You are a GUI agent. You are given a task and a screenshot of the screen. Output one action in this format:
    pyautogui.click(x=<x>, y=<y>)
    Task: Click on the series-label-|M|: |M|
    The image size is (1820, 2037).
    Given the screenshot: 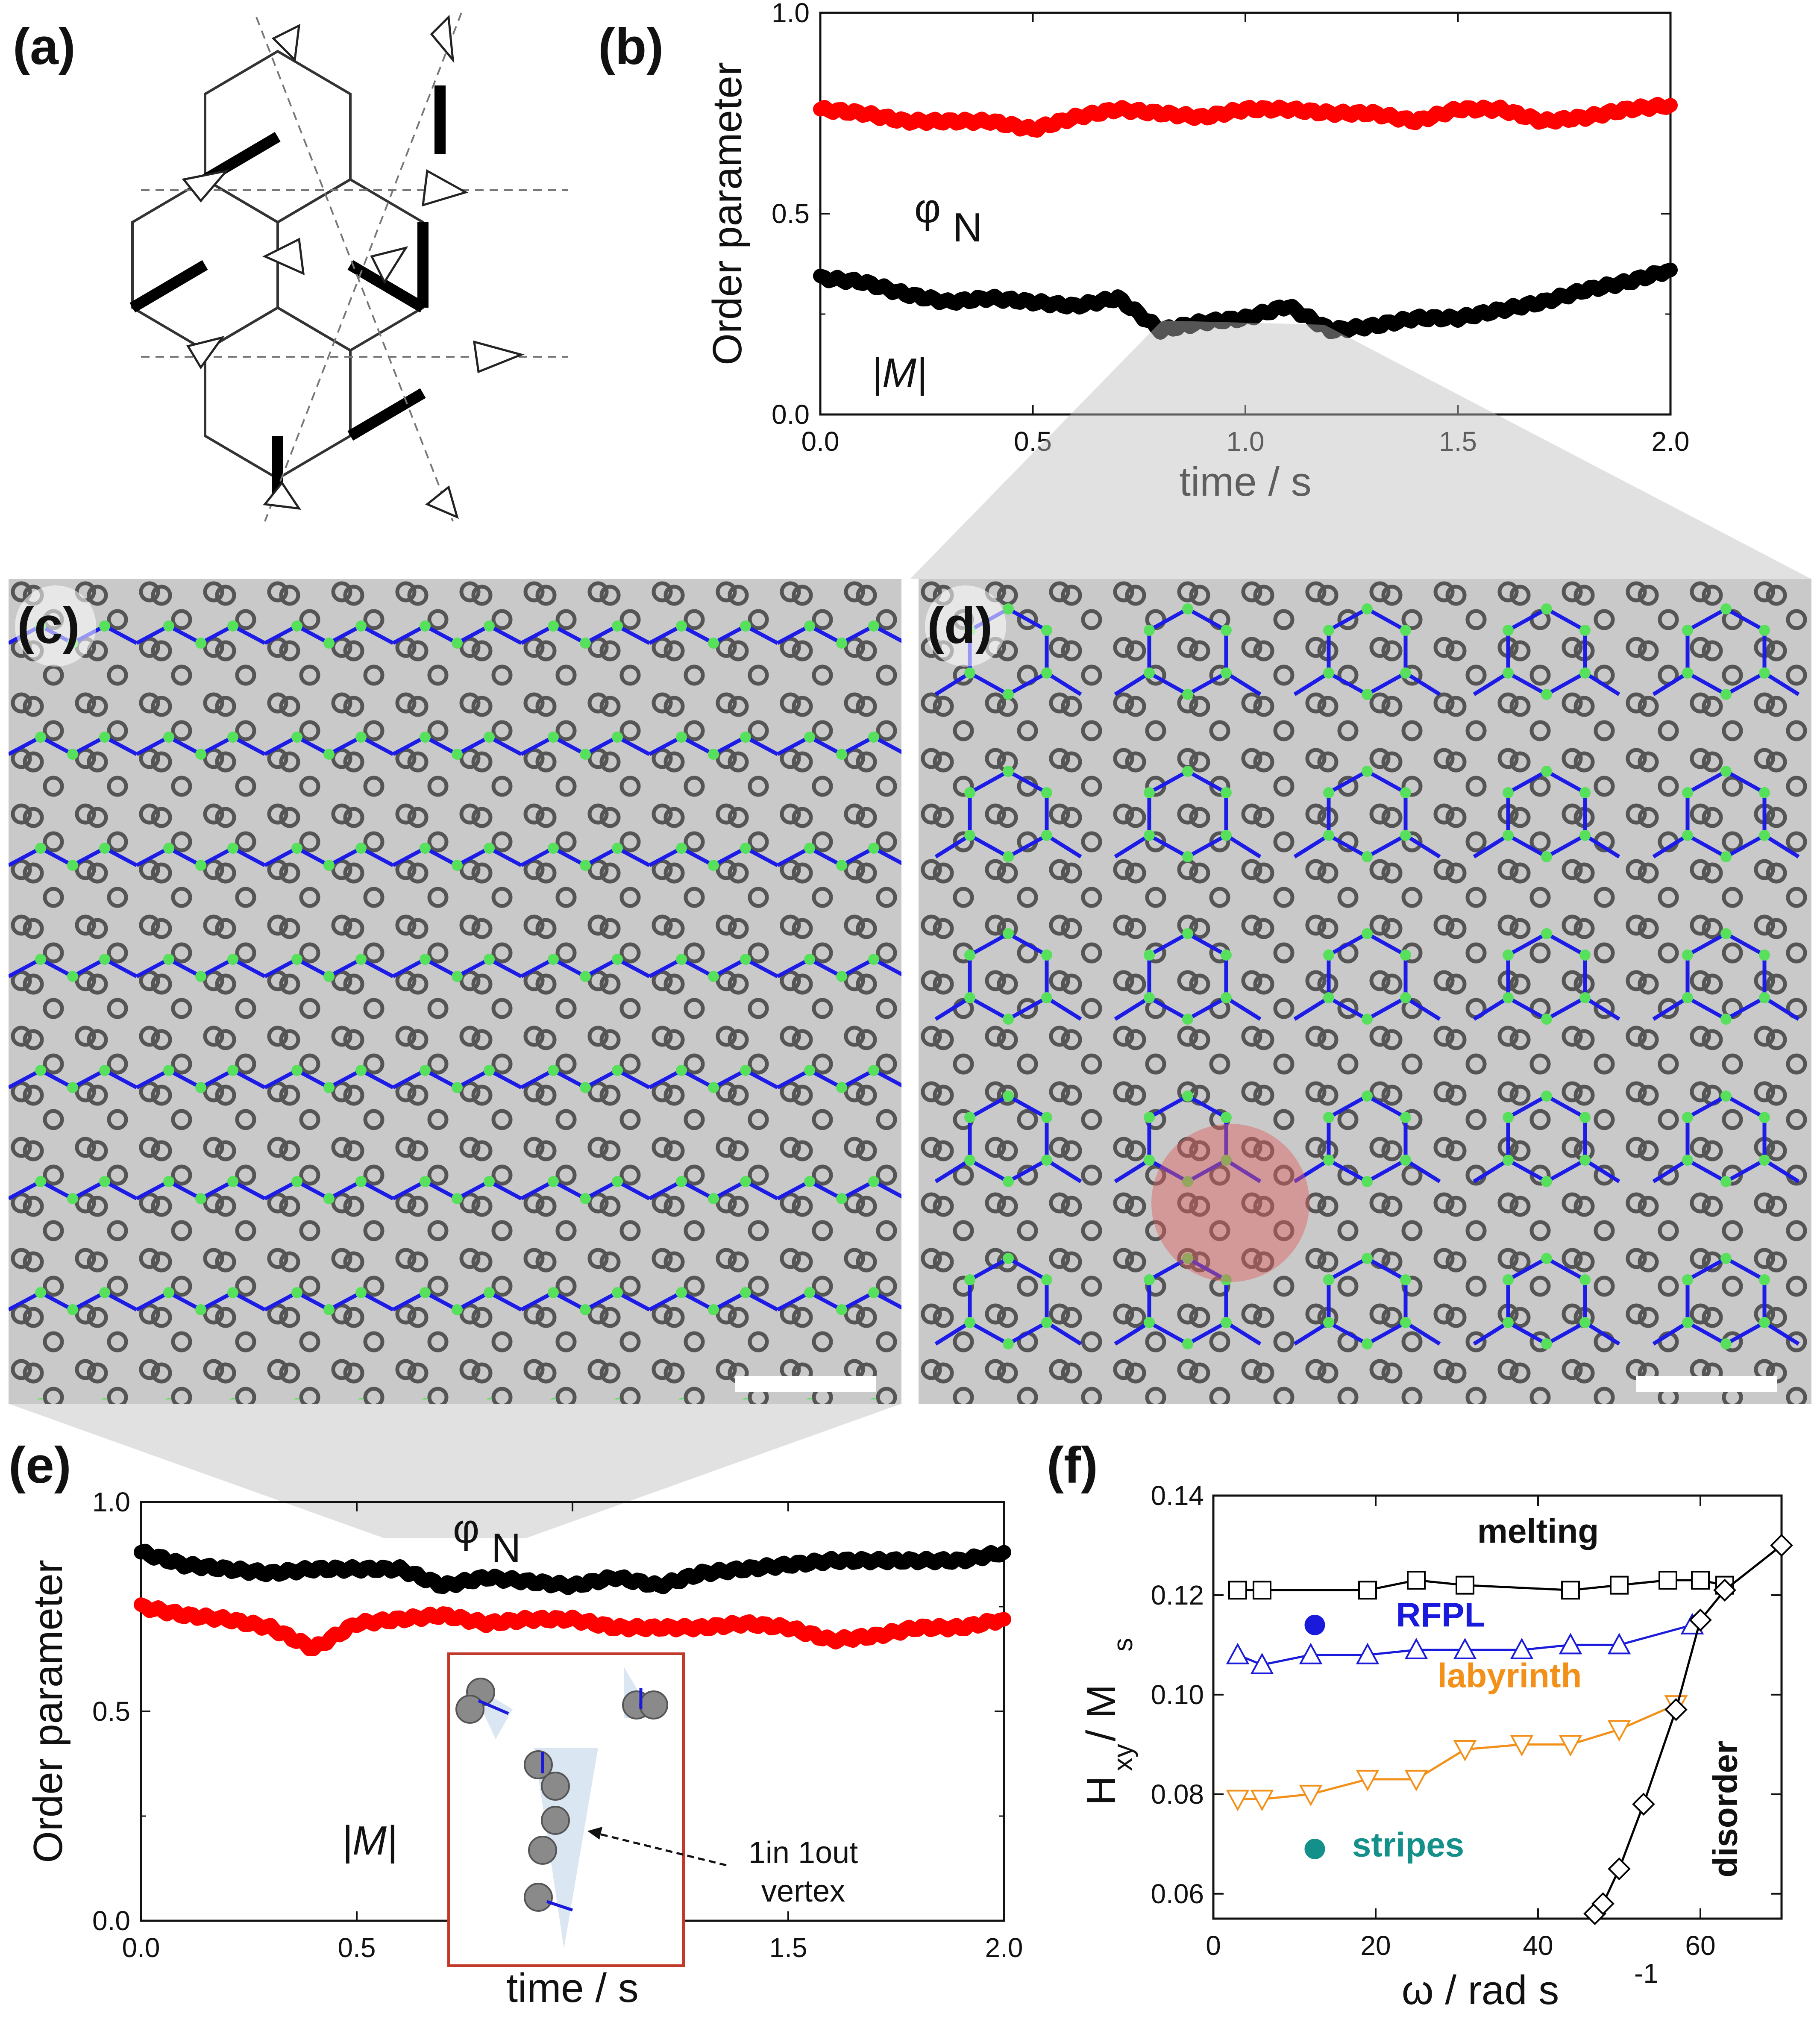 What is the action you would take?
    pyautogui.click(x=900, y=373)
    